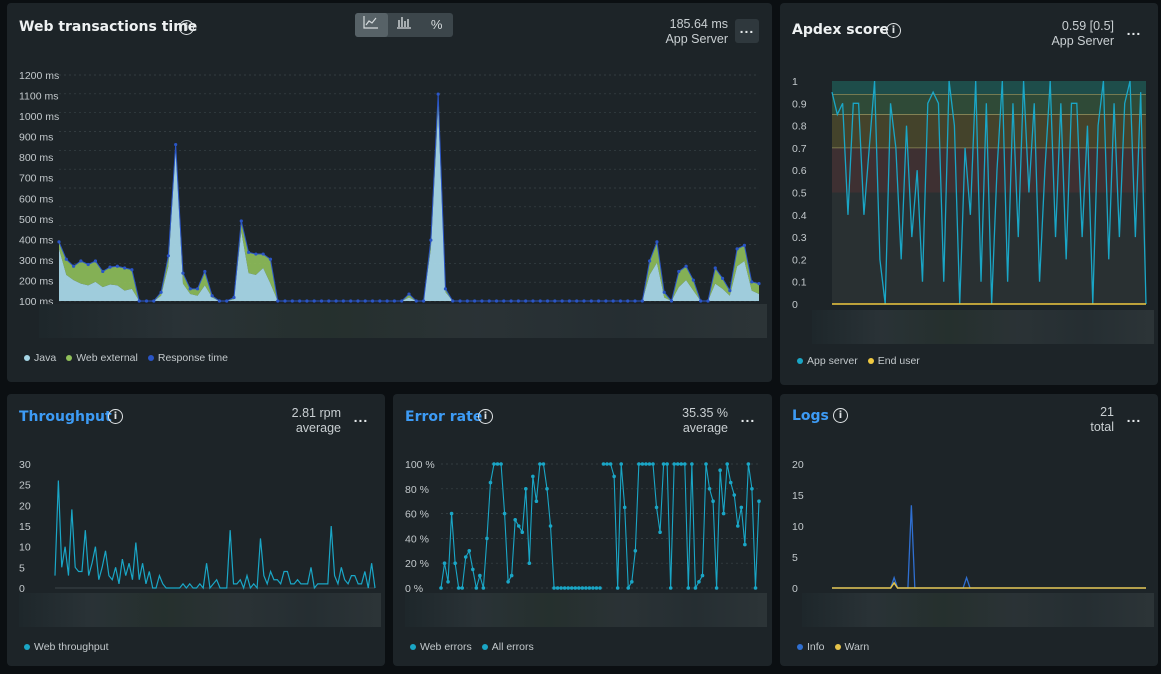 This screenshot has width=1161, height=674. Describe the element at coordinates (811, 647) in the screenshot. I see `legend-info: Info` at that location.